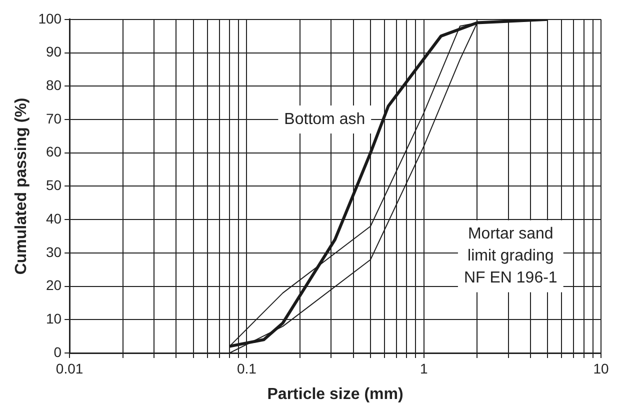 The height and width of the screenshot is (416, 623). What do you see at coordinates (54, 84) in the screenshot?
I see `y-tick-label: 80` at bounding box center [54, 84].